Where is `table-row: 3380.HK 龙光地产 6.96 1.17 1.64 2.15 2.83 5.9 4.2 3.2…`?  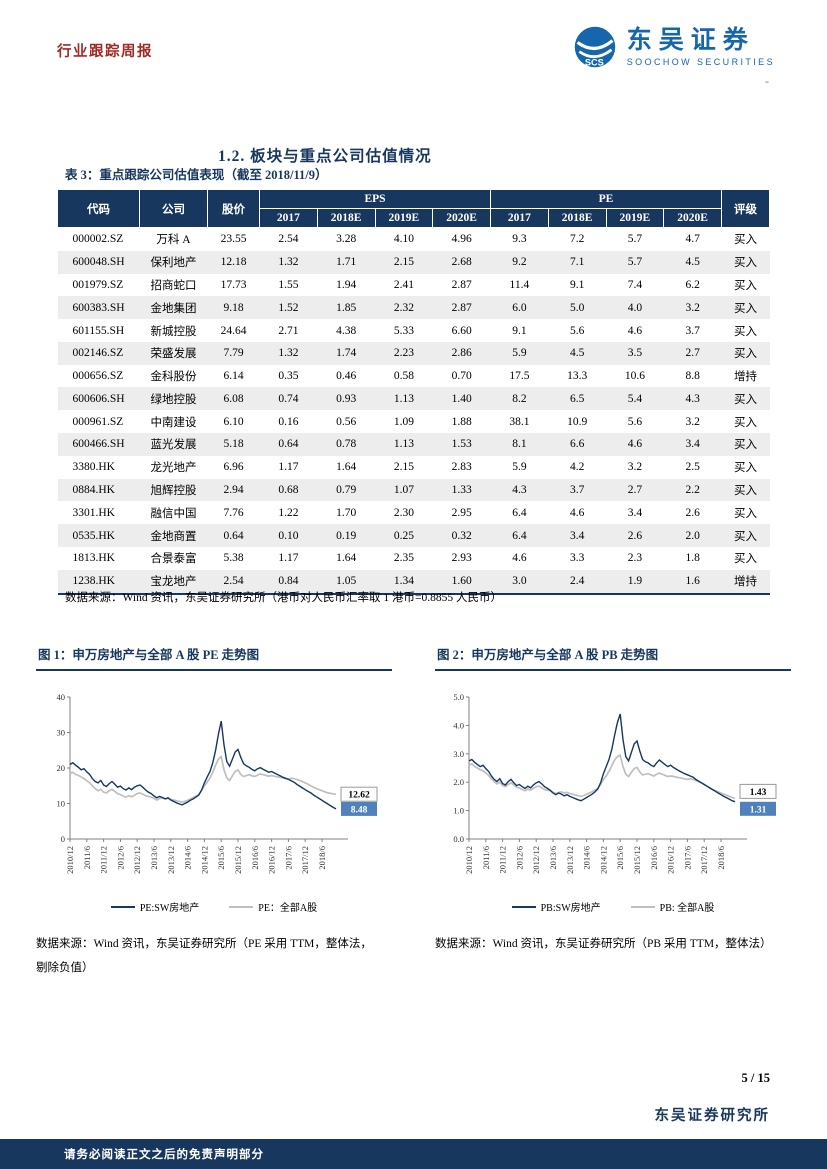
table-row: 3380.HK 龙光地产 6.96 1.17 1.64 2.15 2.83 5.9 4.2 3.2… is located at coordinates (414, 467).